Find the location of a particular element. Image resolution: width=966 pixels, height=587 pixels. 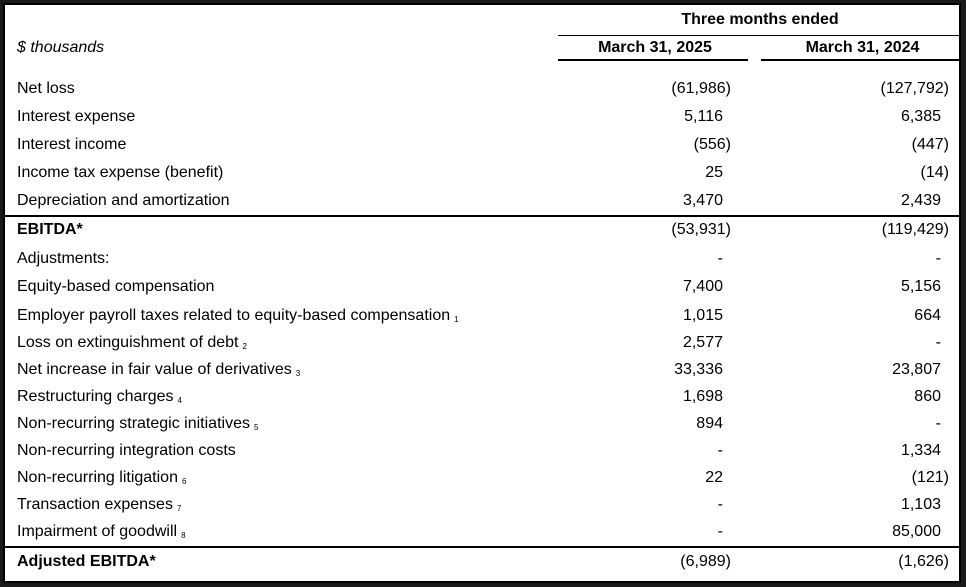

row-label-text: Adjustments: is located at coordinates (63, 258).